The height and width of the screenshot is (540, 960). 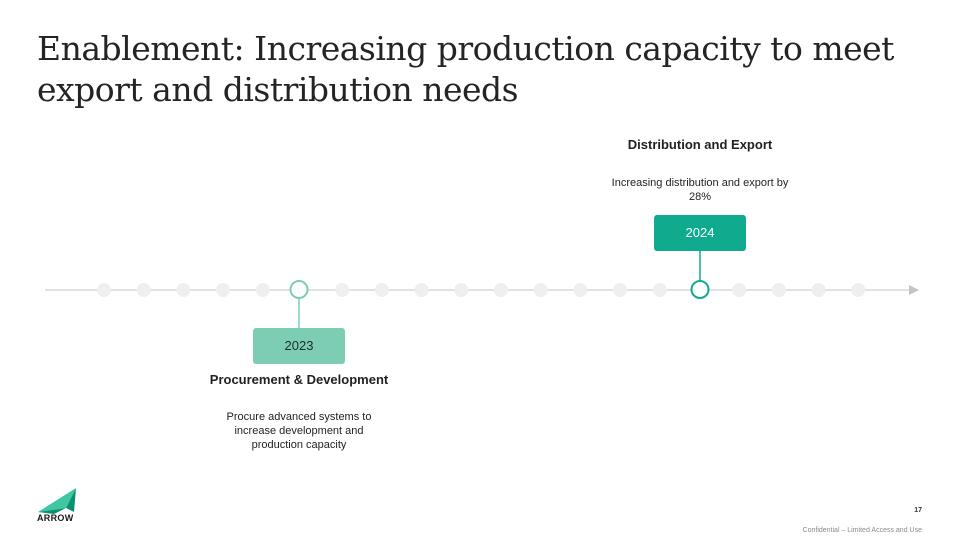 I want to click on page-number: 17, so click(x=918, y=510).